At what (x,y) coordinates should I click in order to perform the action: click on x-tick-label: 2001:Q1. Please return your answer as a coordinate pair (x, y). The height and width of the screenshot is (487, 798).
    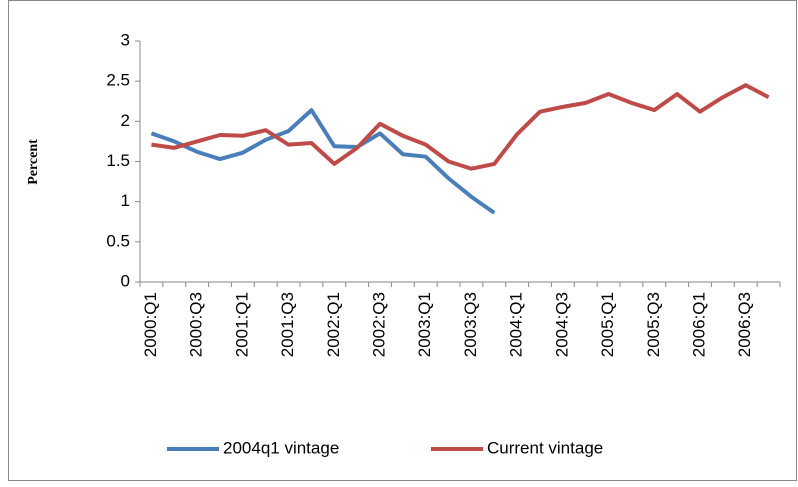
    Looking at the image, I should click on (241, 324).